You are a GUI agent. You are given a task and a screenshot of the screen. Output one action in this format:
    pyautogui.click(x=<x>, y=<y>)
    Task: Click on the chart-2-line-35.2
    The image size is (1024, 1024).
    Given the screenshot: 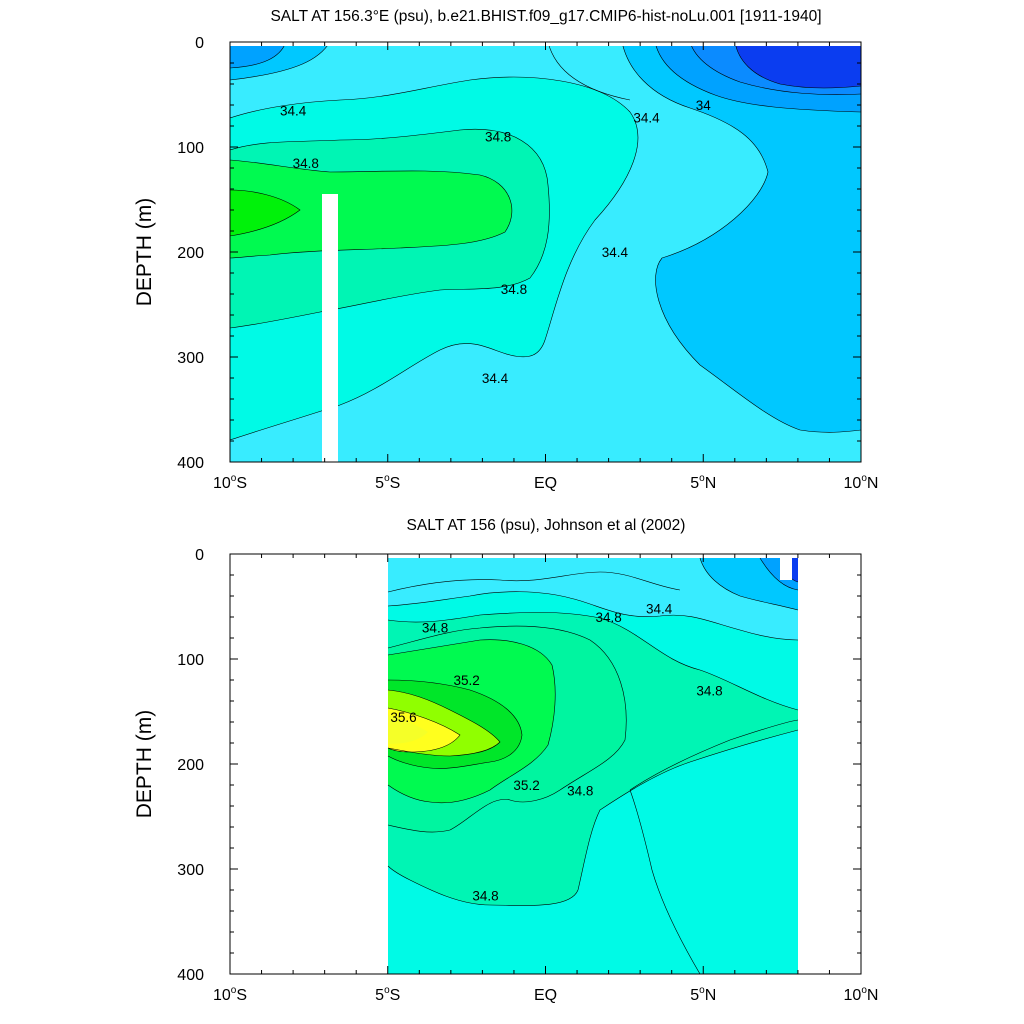 What is the action you would take?
    pyautogui.click(x=471, y=721)
    